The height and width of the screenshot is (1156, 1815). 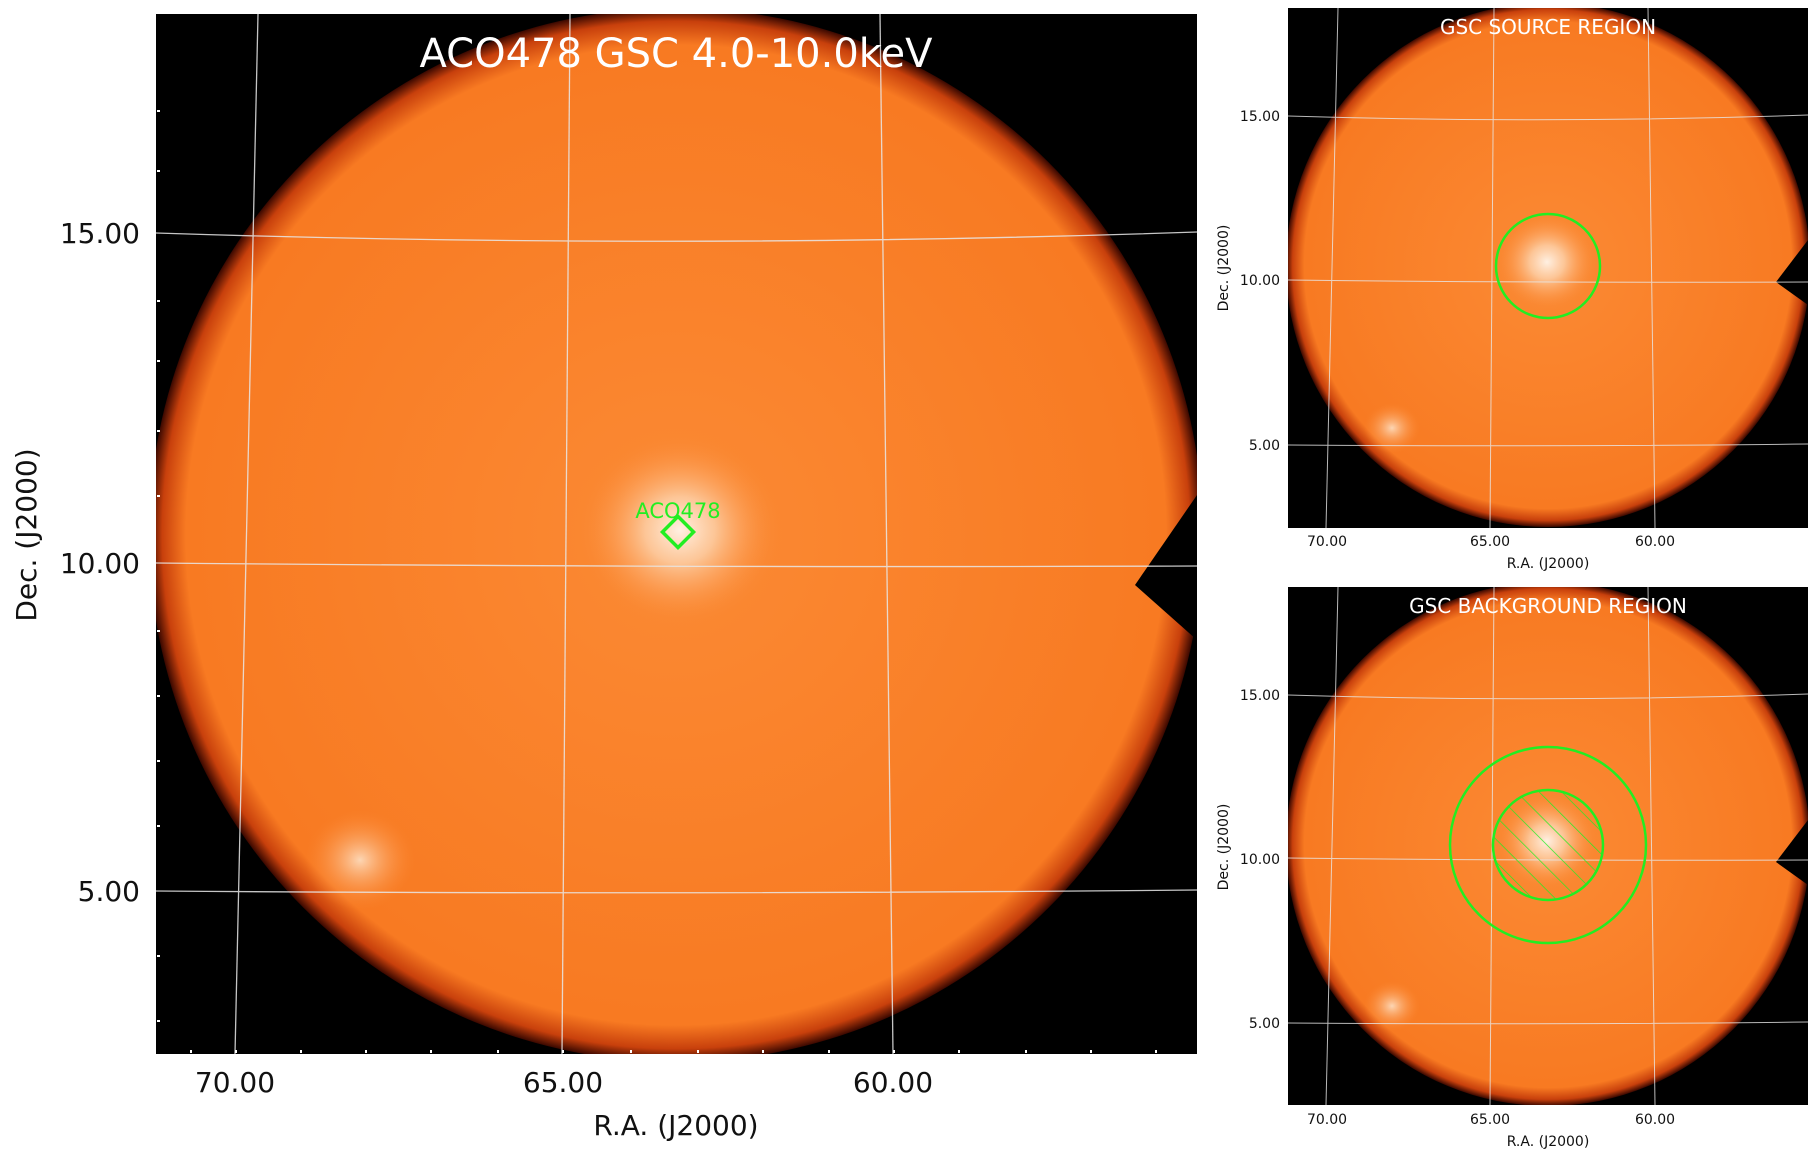 I want to click on source-region-circle, so click(x=1548, y=266).